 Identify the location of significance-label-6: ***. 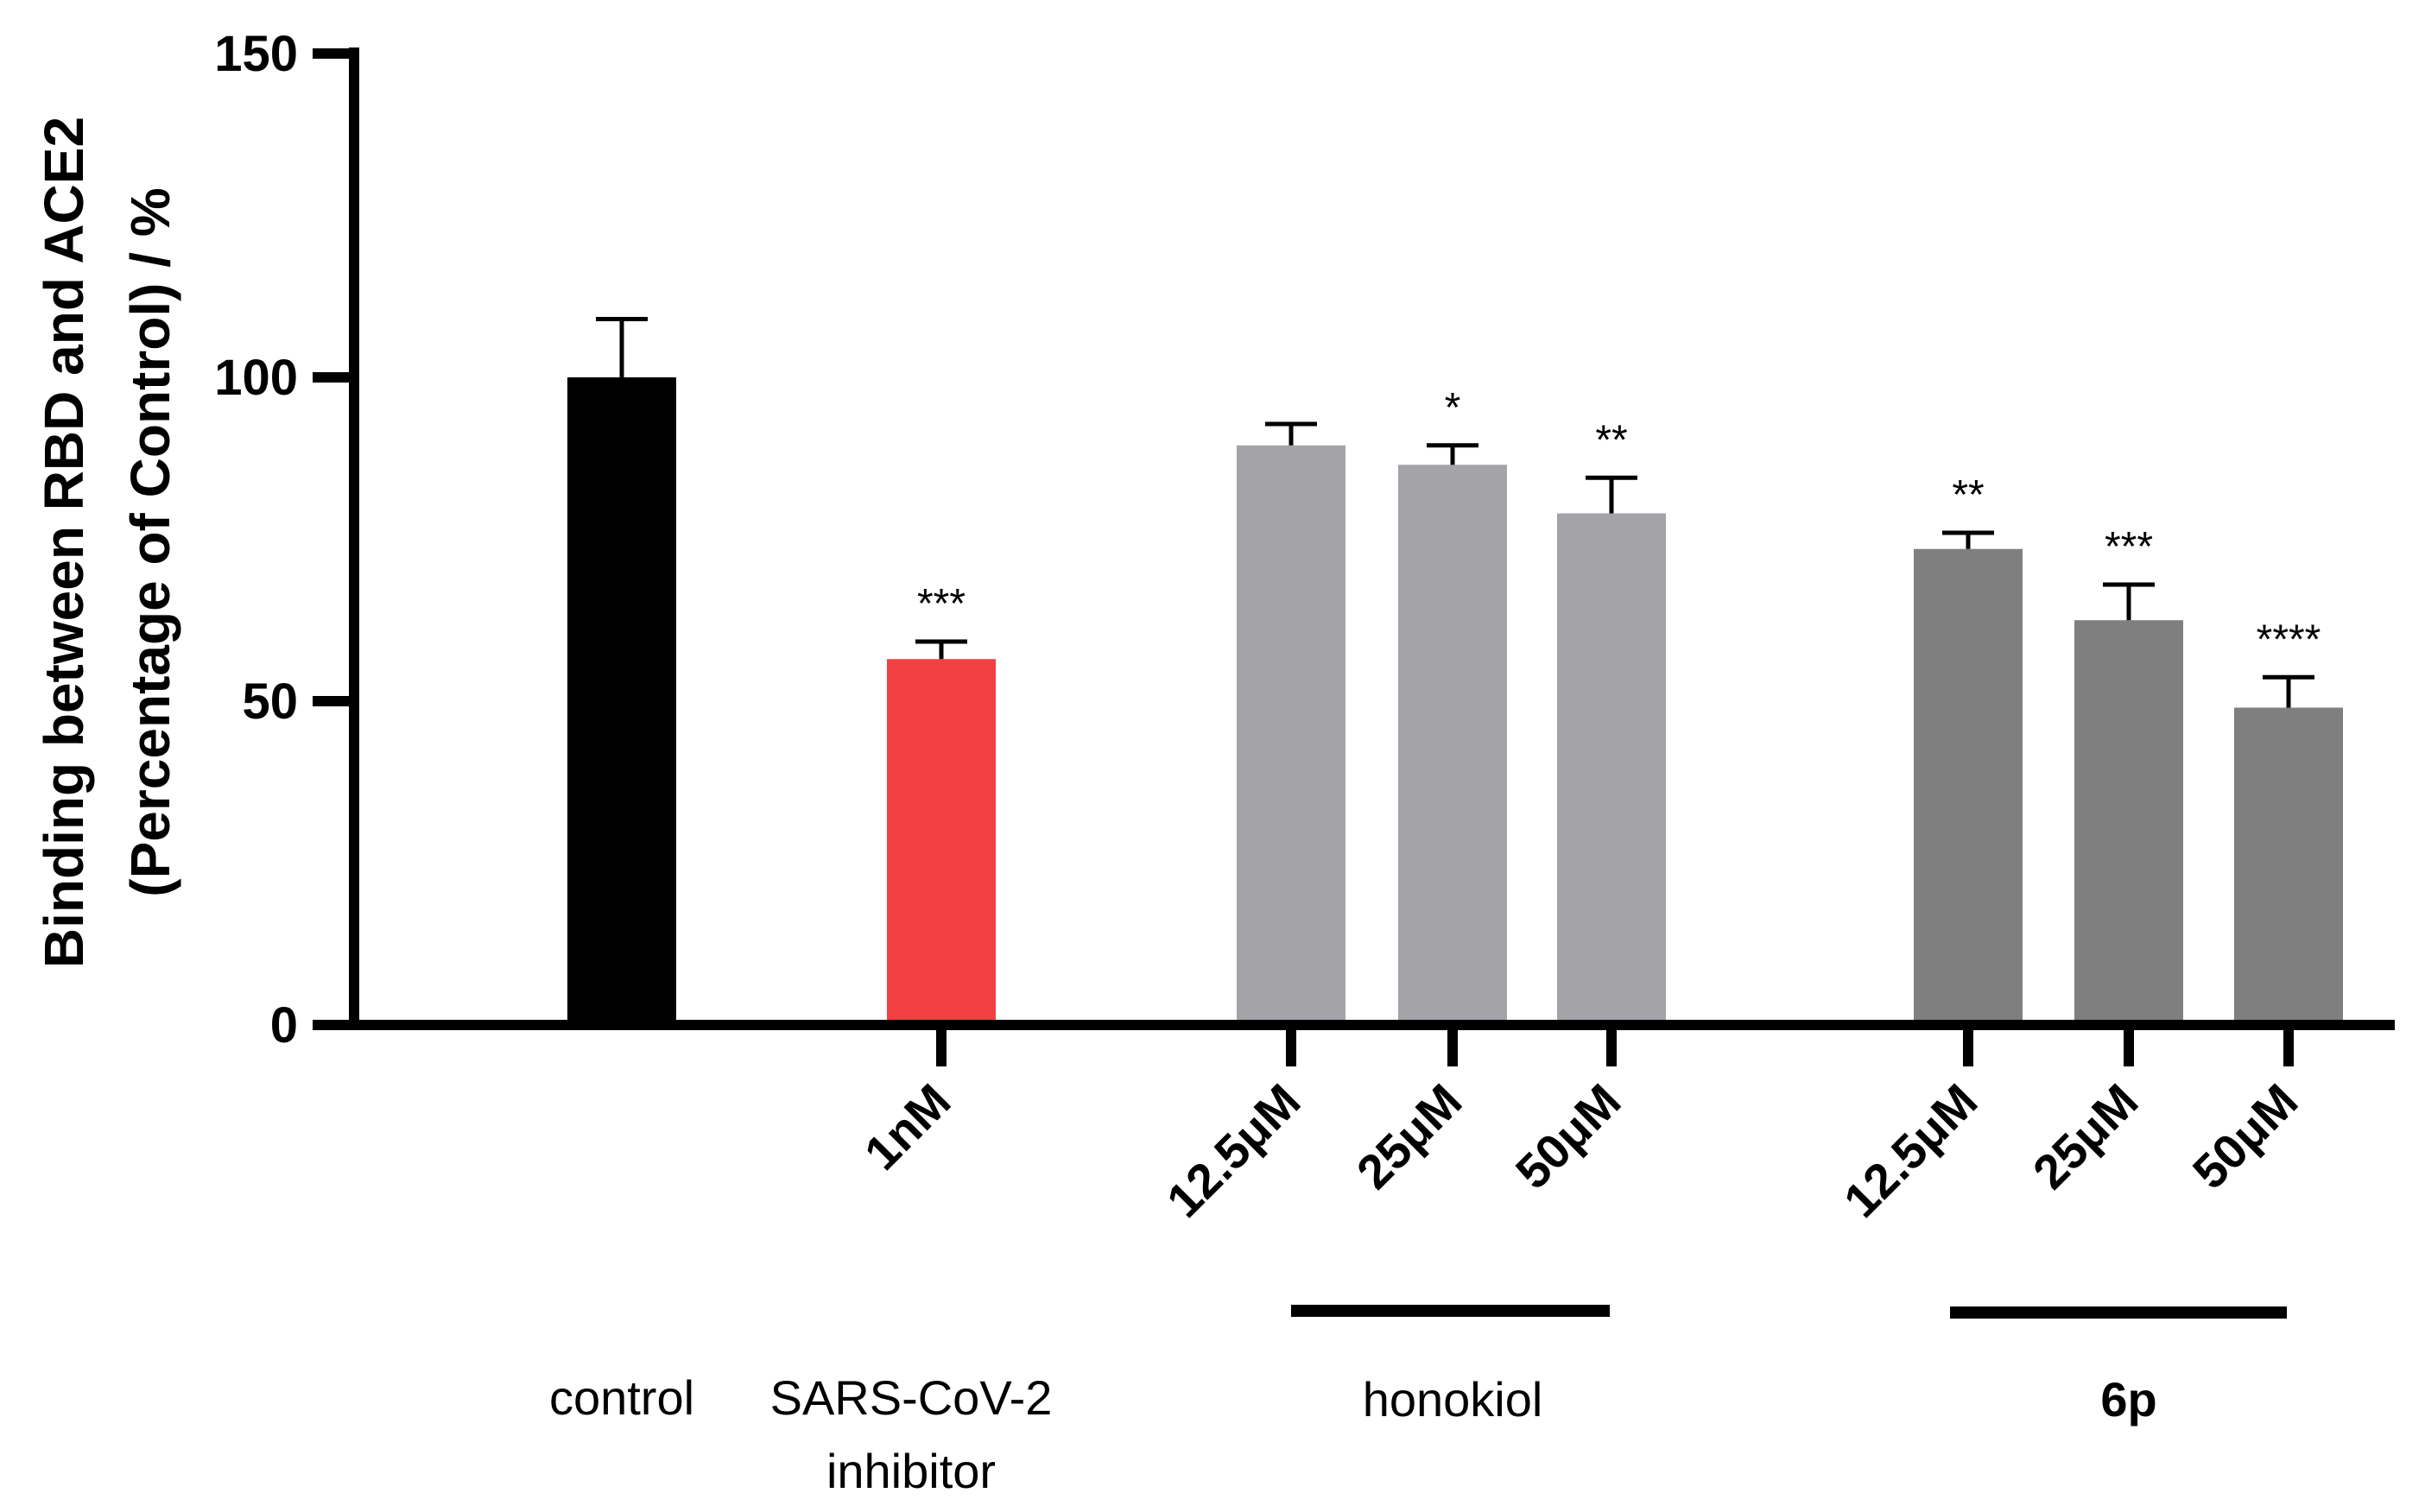
(2129, 547).